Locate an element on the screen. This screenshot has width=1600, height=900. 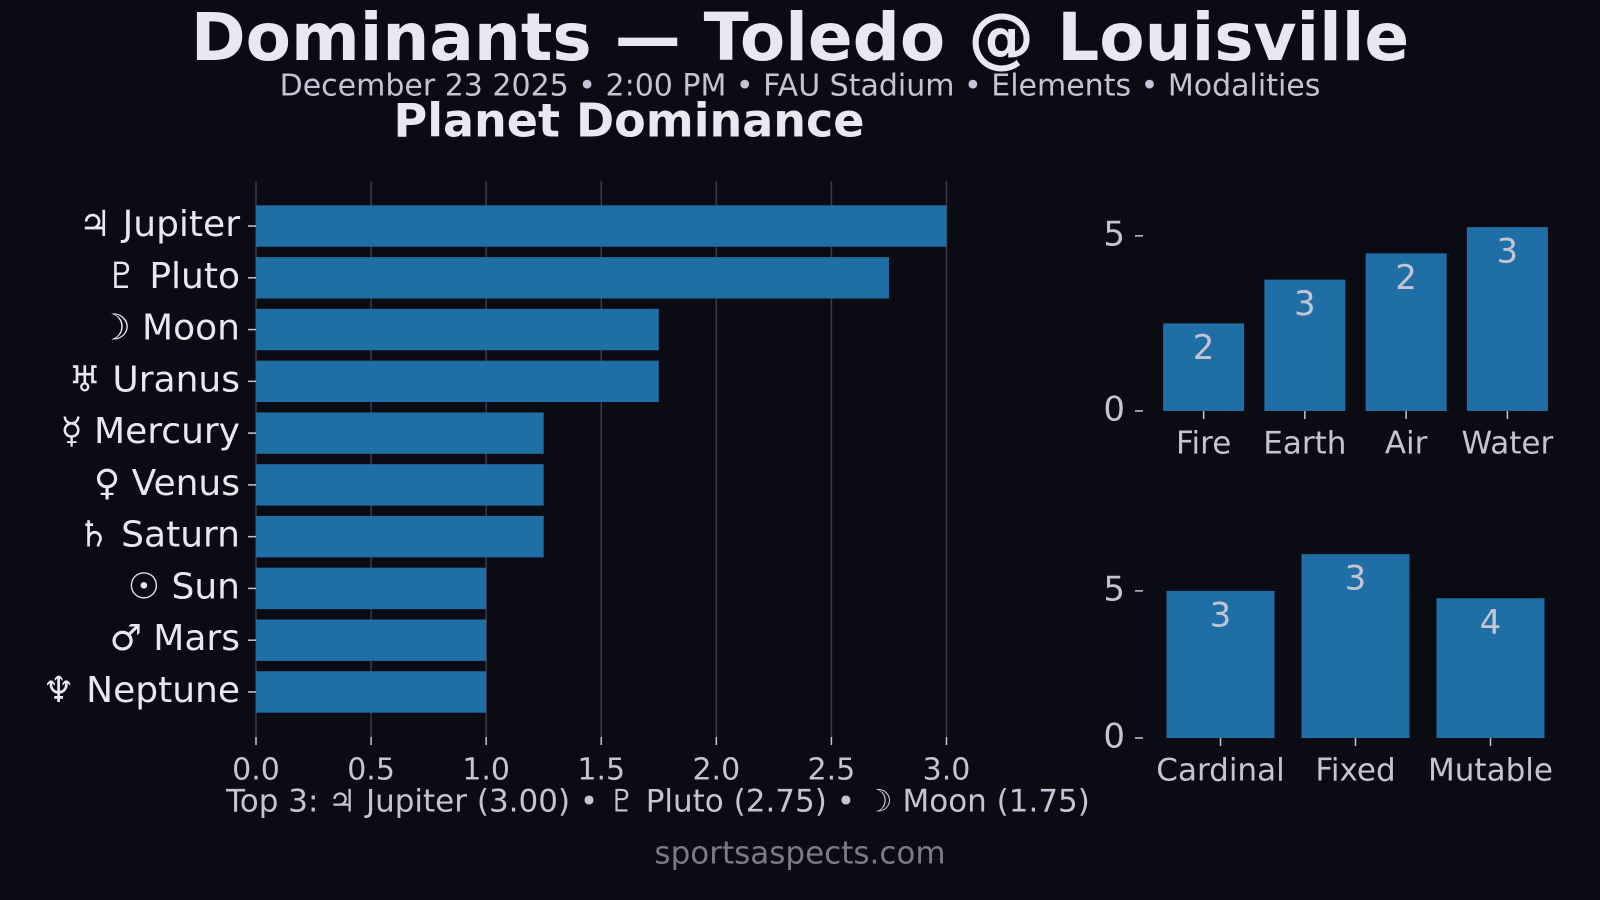
x-tick-label: 2.0 is located at coordinates (716, 770).